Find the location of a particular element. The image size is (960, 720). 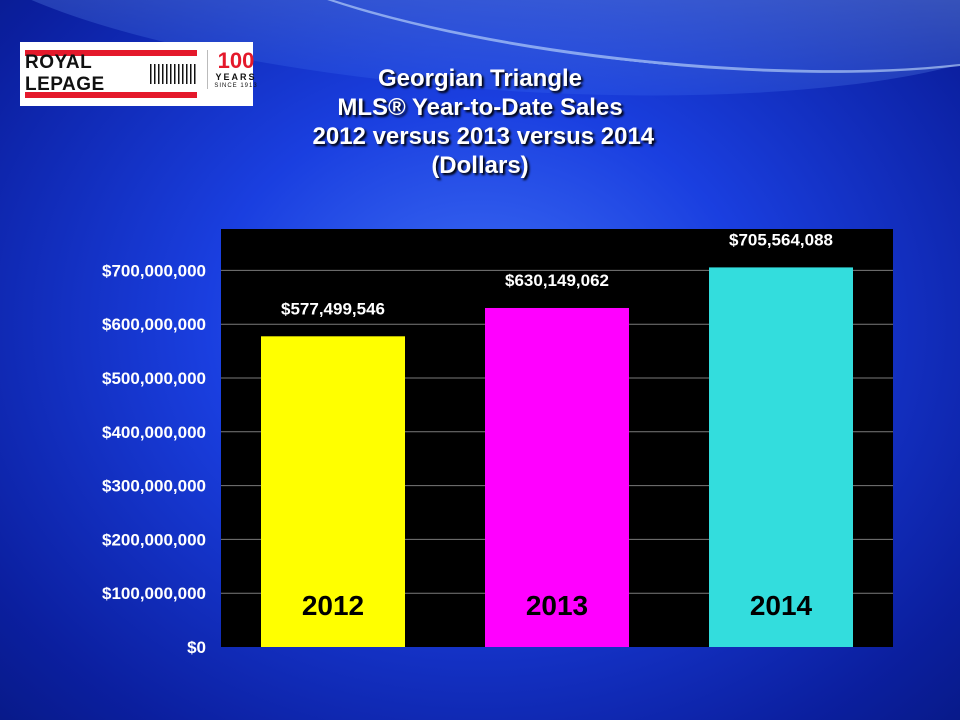

data-label: $630,149,062 is located at coordinates (557, 280).